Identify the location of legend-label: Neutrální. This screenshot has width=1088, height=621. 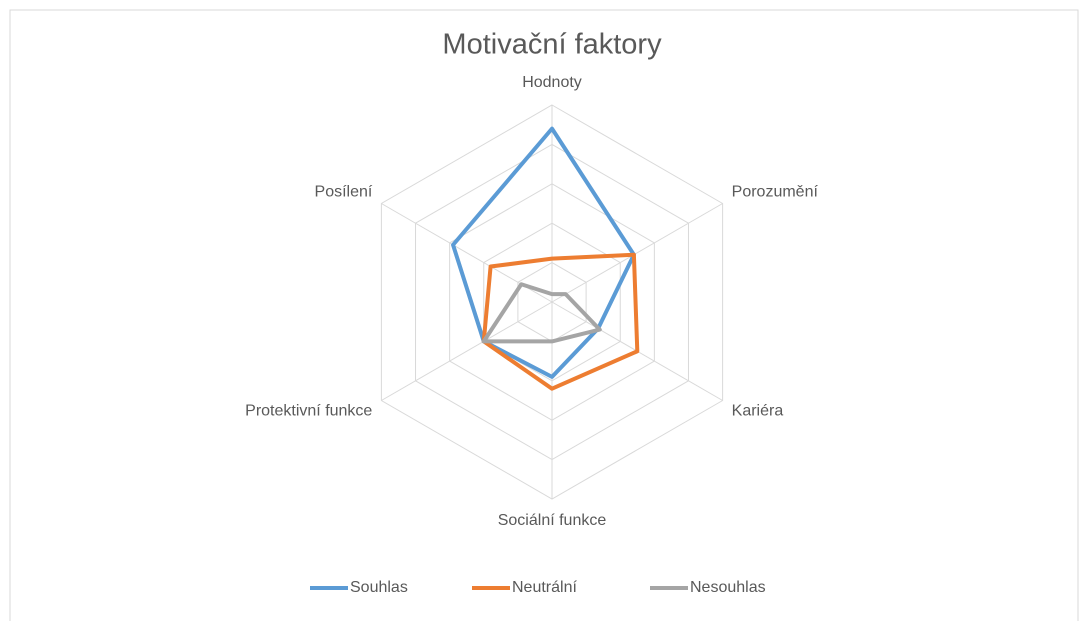
(544, 587).